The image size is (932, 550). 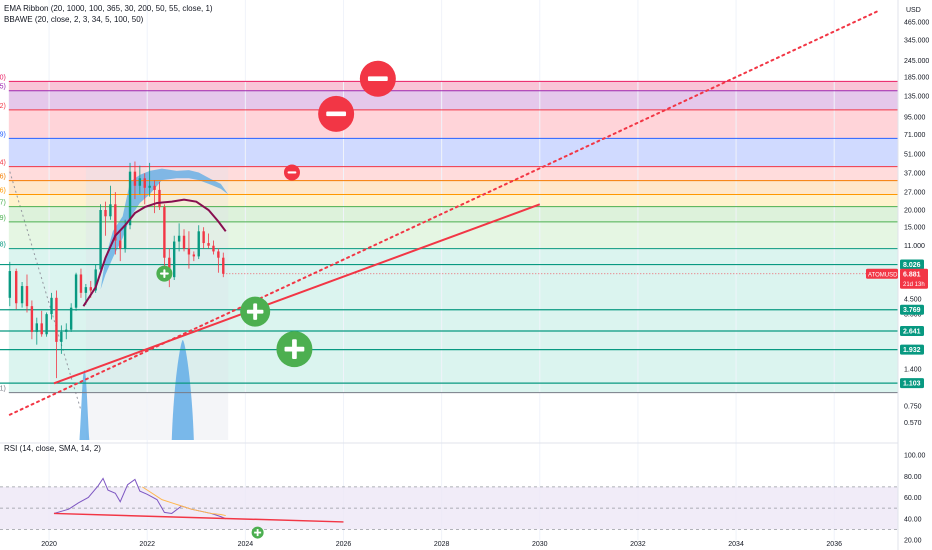 I want to click on symbol-badge, so click(x=882, y=273).